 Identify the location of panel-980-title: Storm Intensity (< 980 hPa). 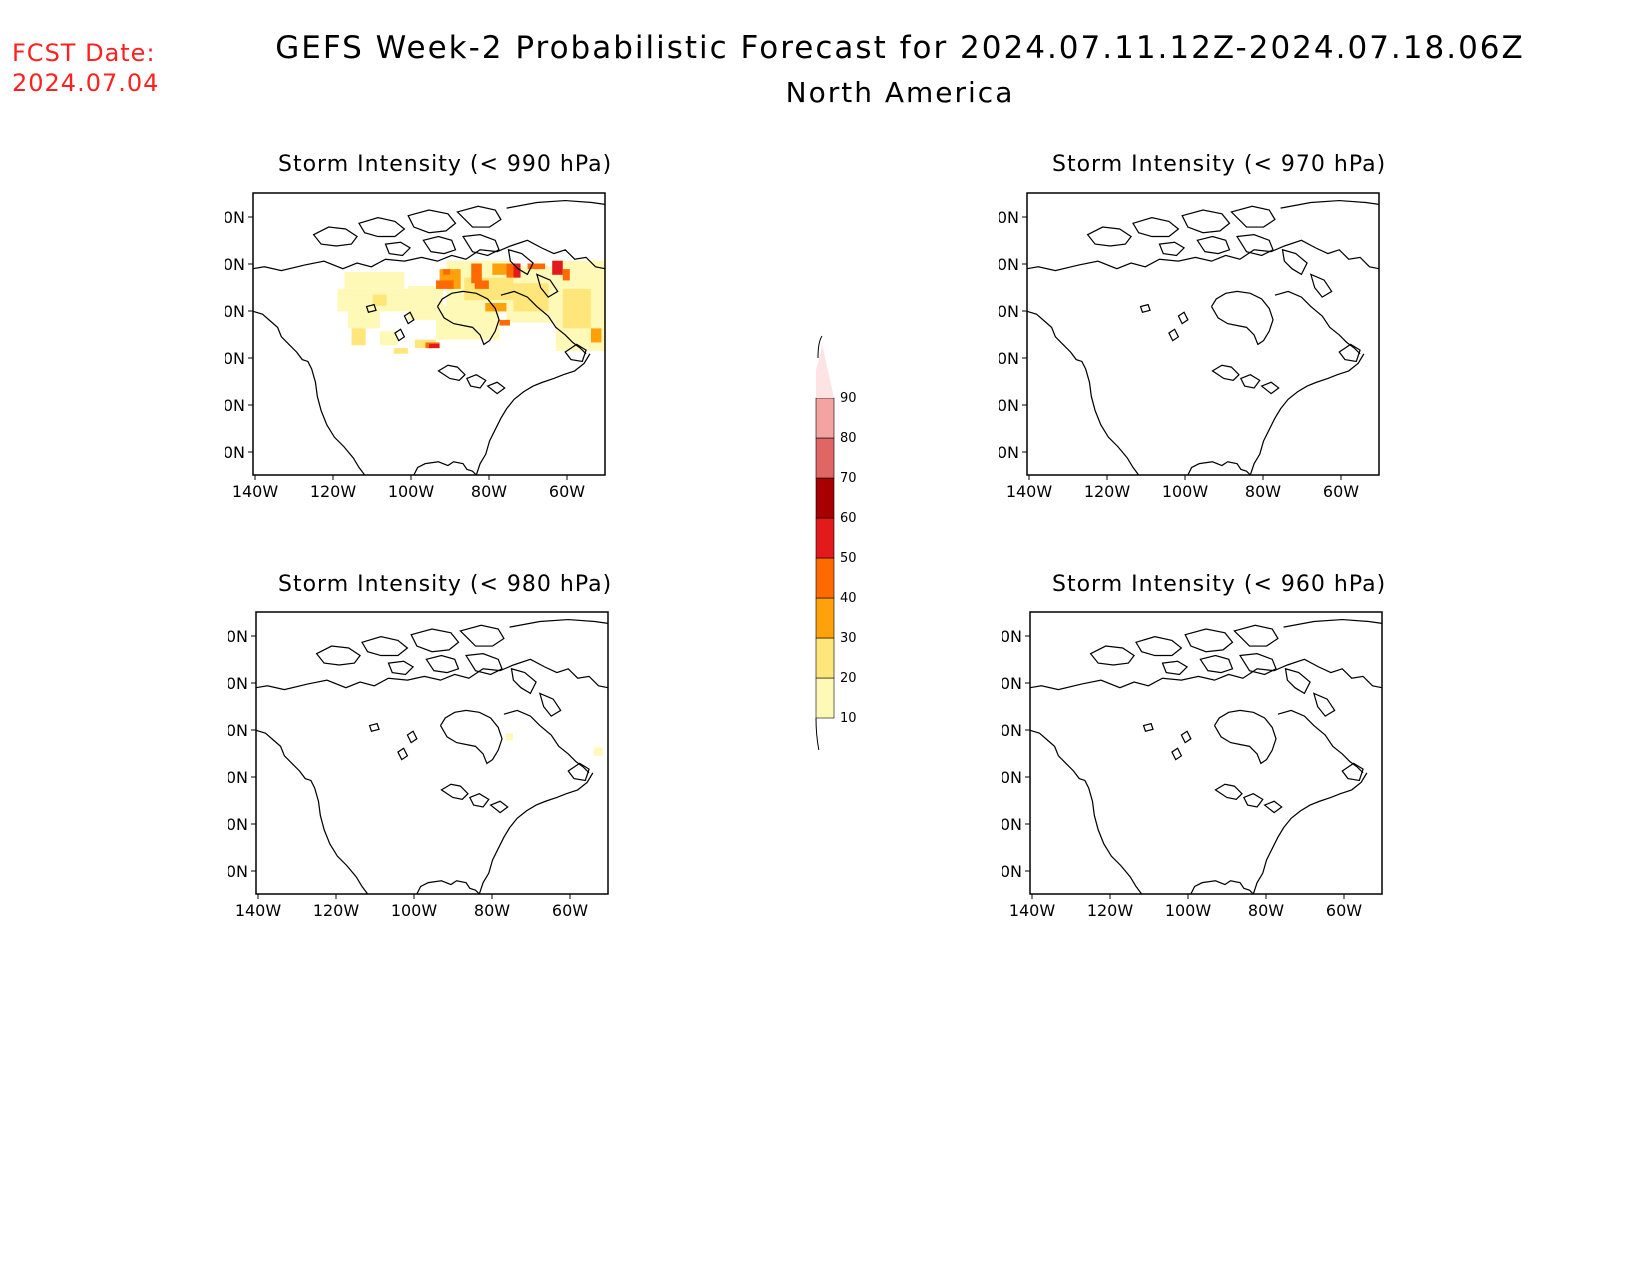
(445, 584).